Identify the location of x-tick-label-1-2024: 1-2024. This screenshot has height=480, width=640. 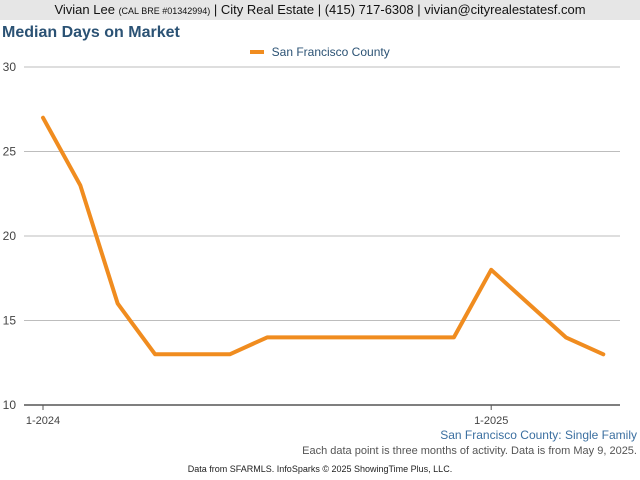
(43, 421).